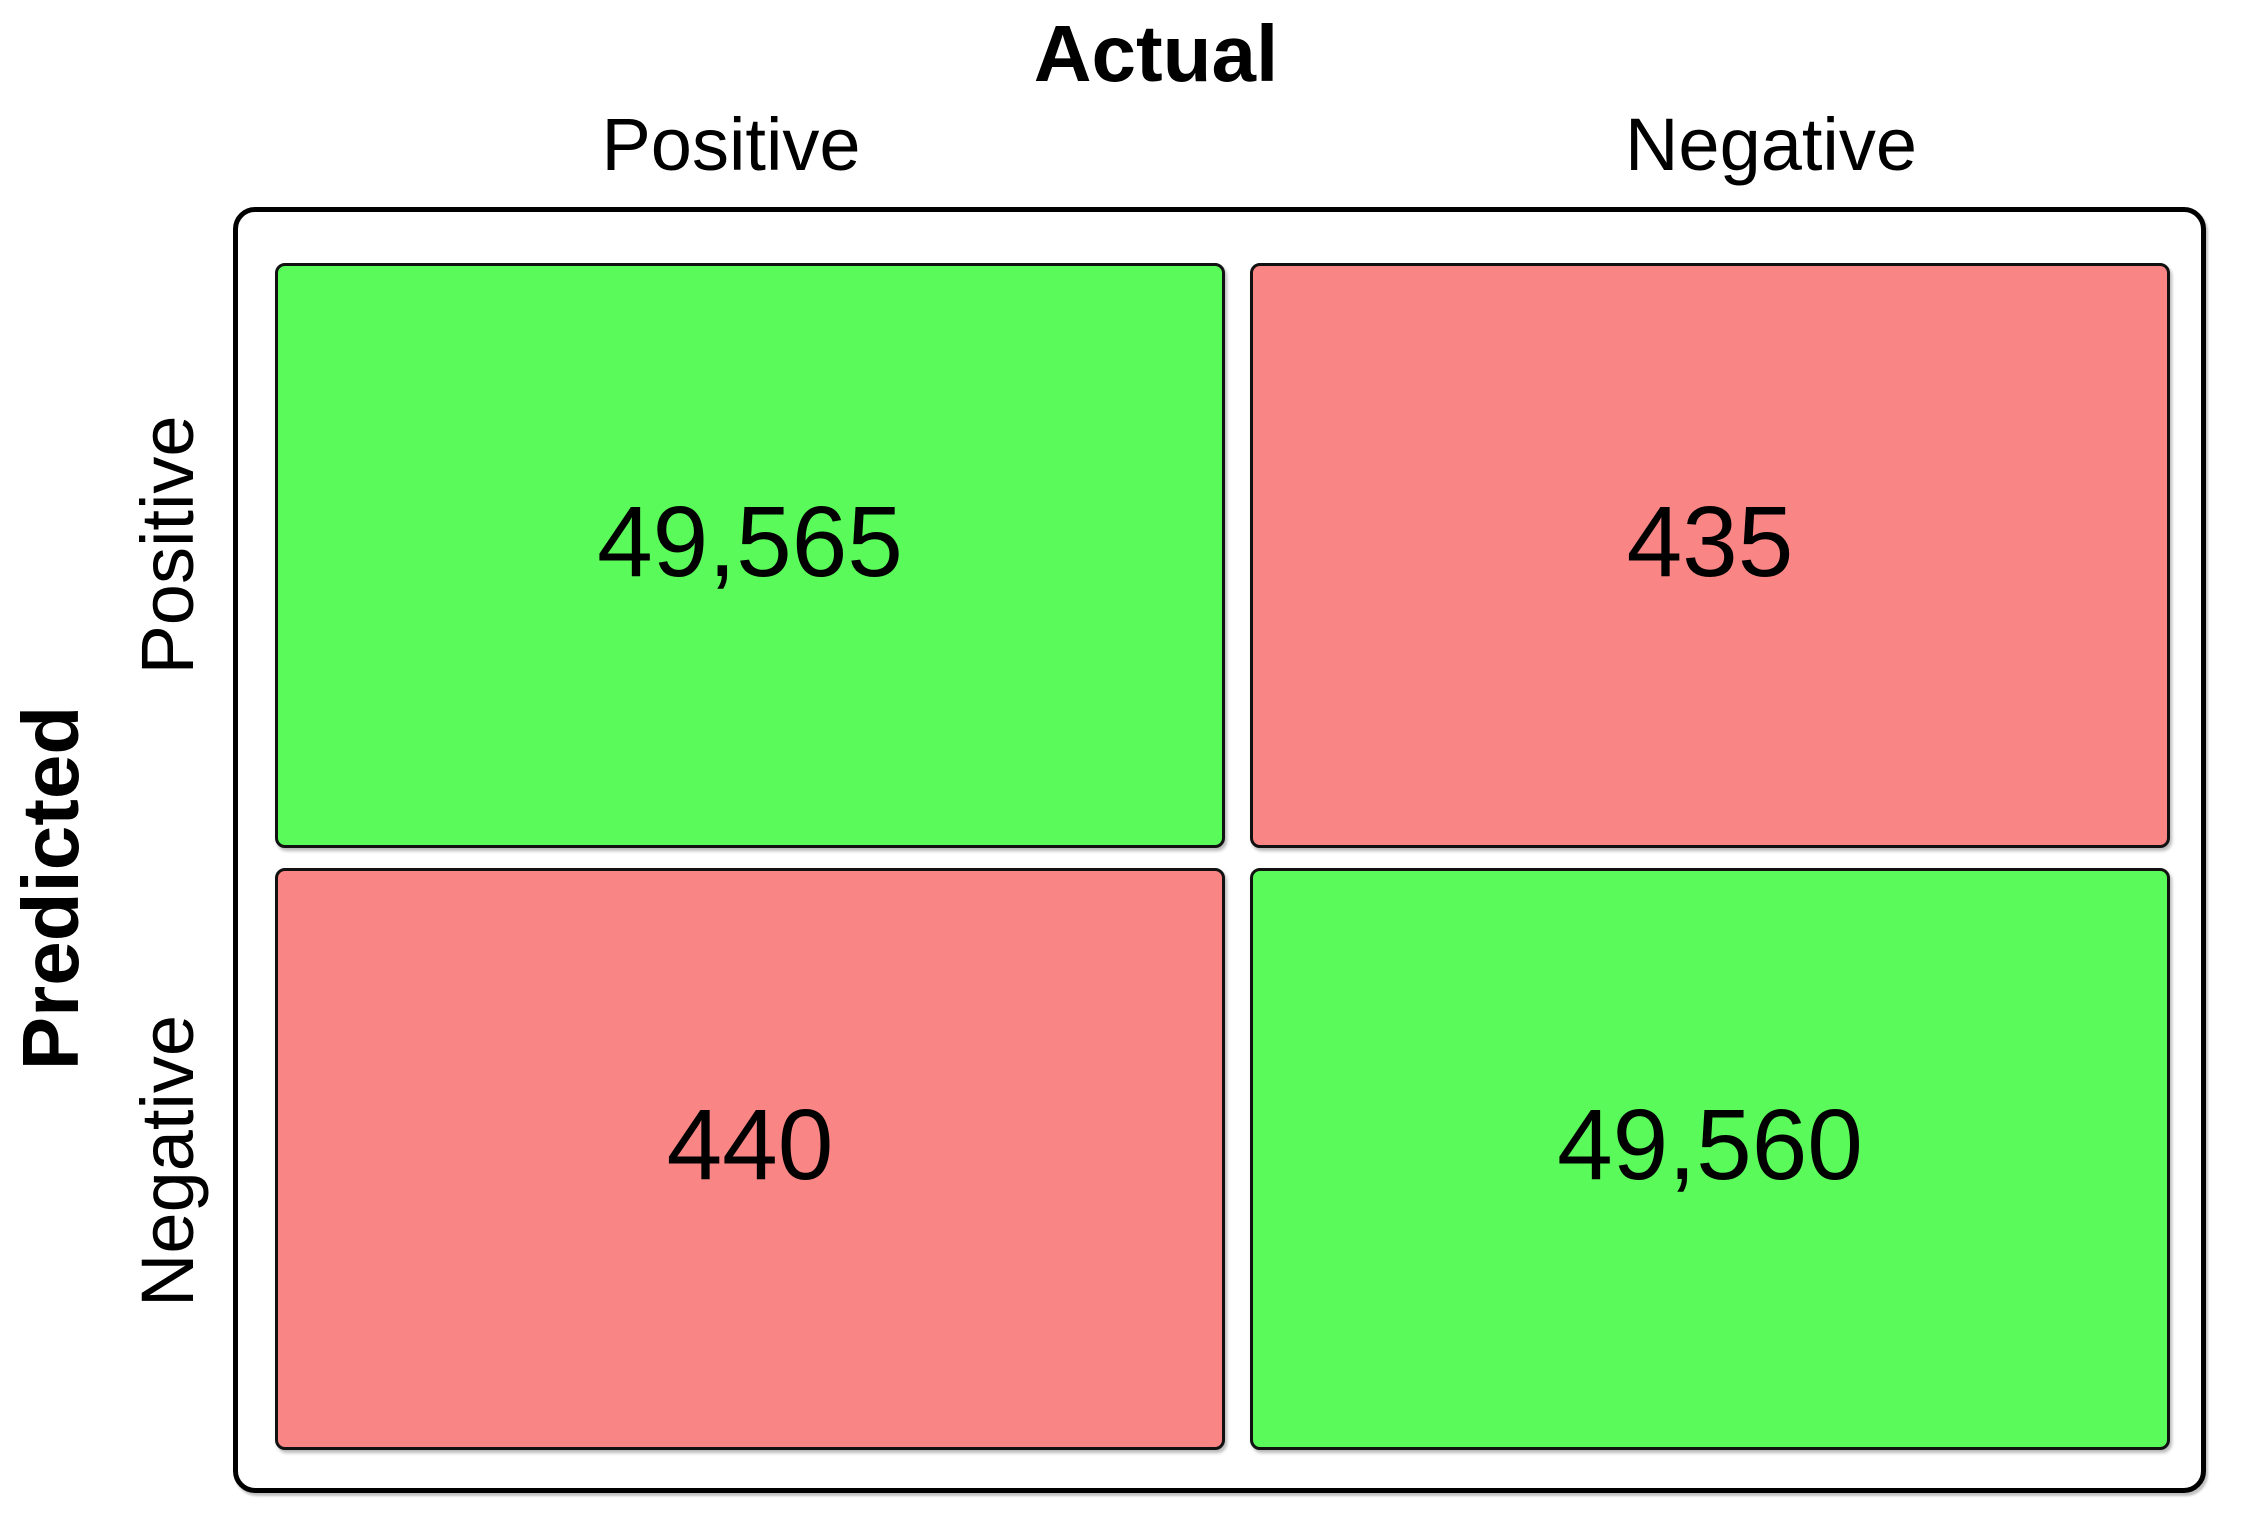 The width and height of the screenshot is (2253, 1519). Describe the element at coordinates (750, 1145) in the screenshot. I see `false-negative-count: 440` at that location.